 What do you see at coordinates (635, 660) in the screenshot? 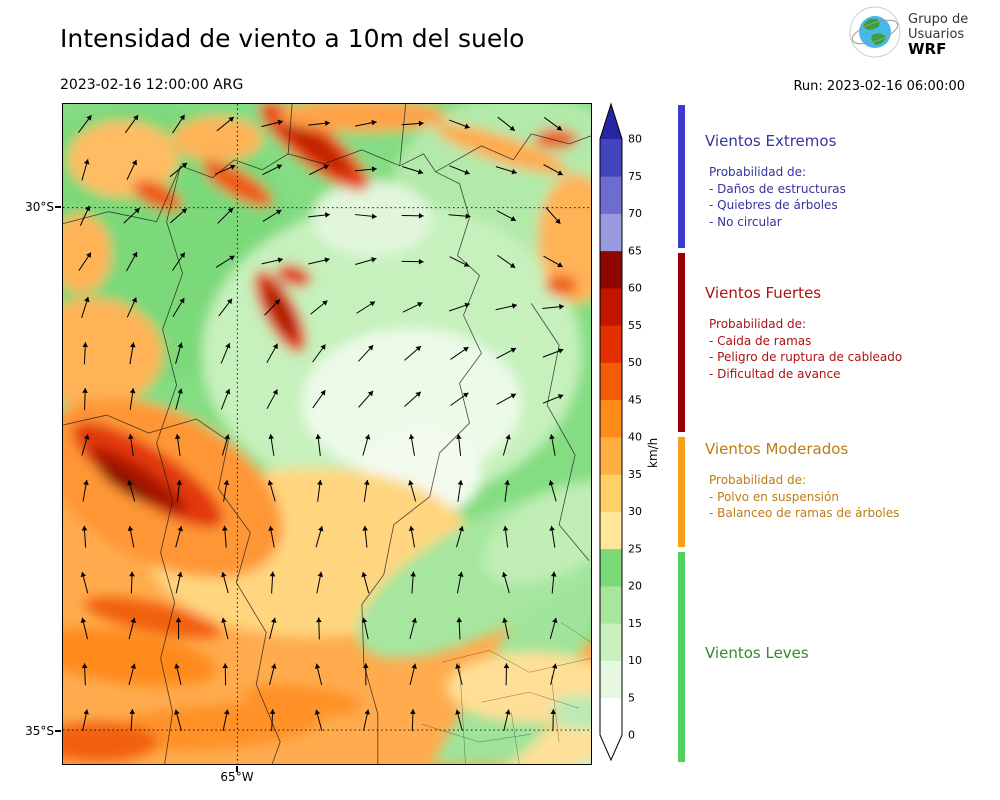
I see `svg-text: 10` at bounding box center [635, 660].